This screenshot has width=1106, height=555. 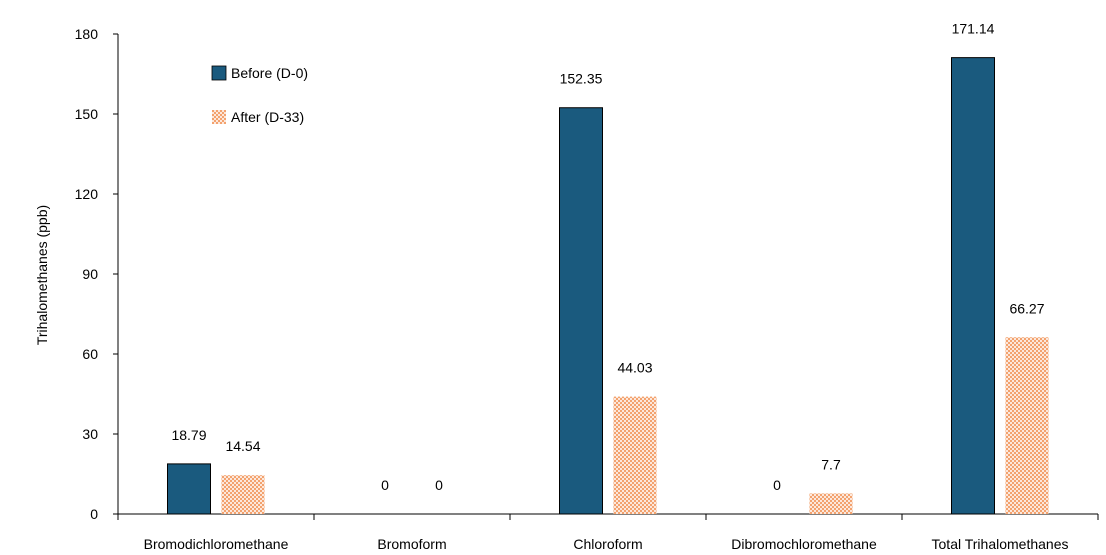 I want to click on y-tick-label: 120, so click(x=87, y=194).